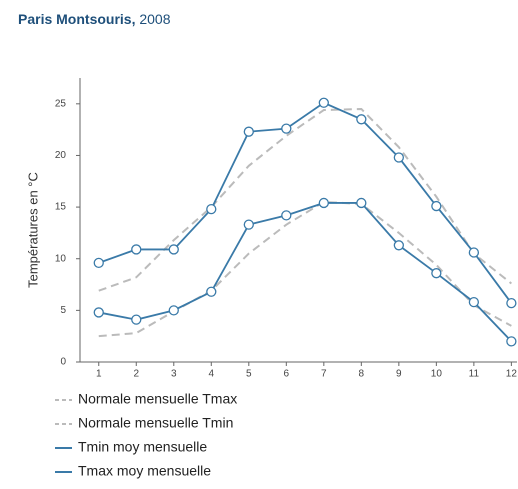  I want to click on x-tick-label: 1, so click(99, 374).